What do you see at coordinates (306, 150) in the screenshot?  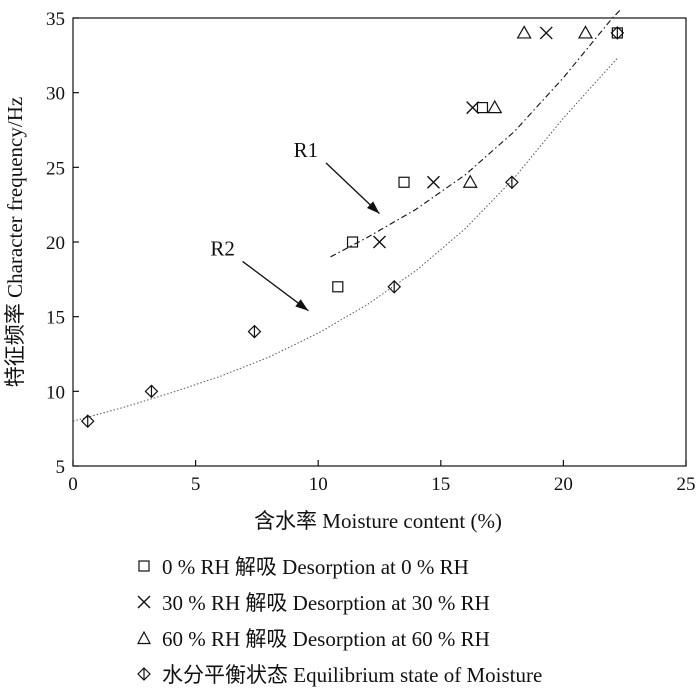 I see `annotation-label-r1: R1` at bounding box center [306, 150].